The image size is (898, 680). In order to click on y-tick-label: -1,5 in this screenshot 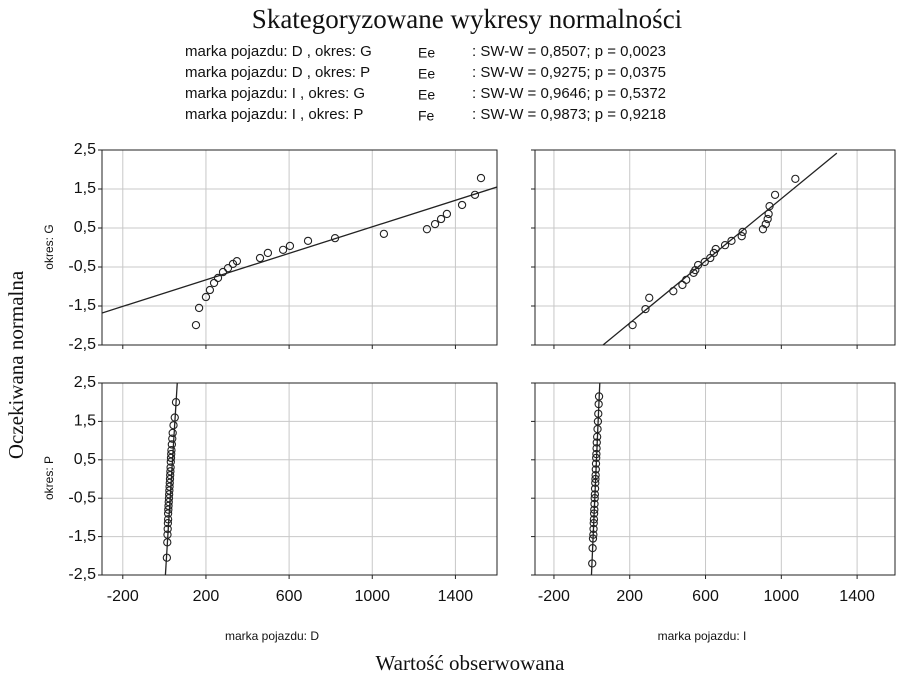, I will do `click(82, 536)`.